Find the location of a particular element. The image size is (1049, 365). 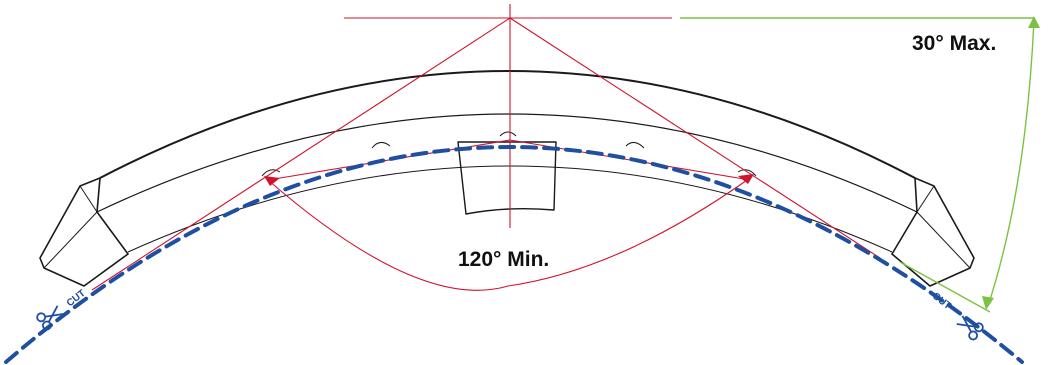

max-angle-arrow-top is located at coordinates (1034, 22).